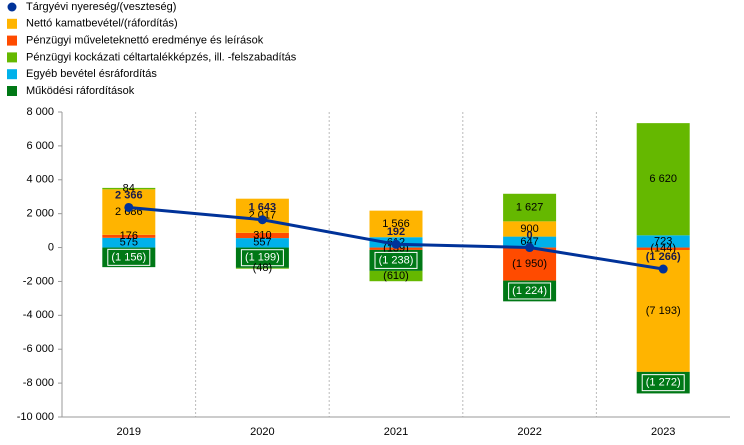  I want to click on data-label: (7 193), so click(663, 311).